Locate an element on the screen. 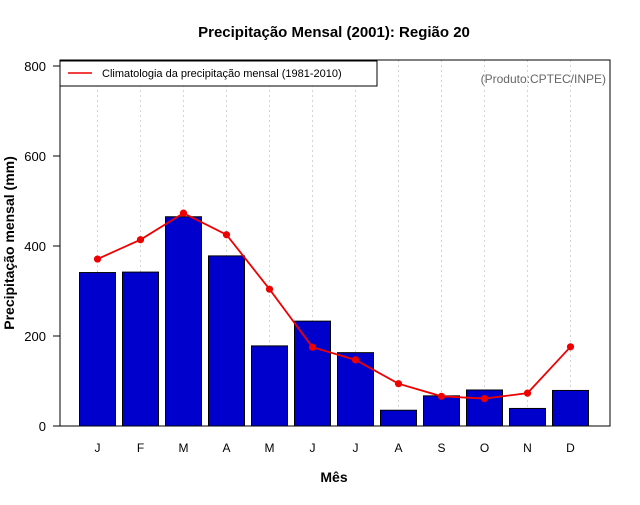  legend-box is located at coordinates (218, 73).